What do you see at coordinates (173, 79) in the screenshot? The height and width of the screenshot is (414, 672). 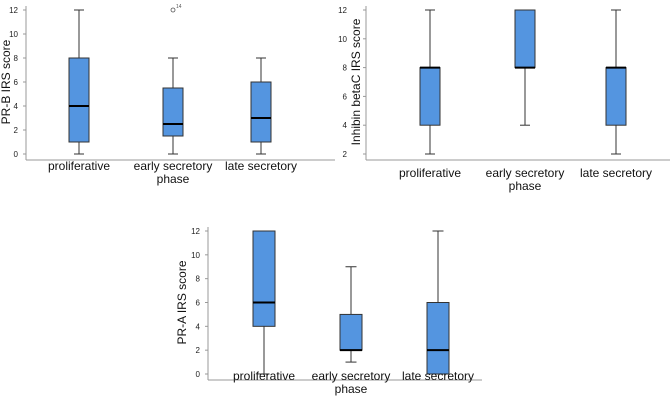 I see `box-2: 14` at bounding box center [173, 79].